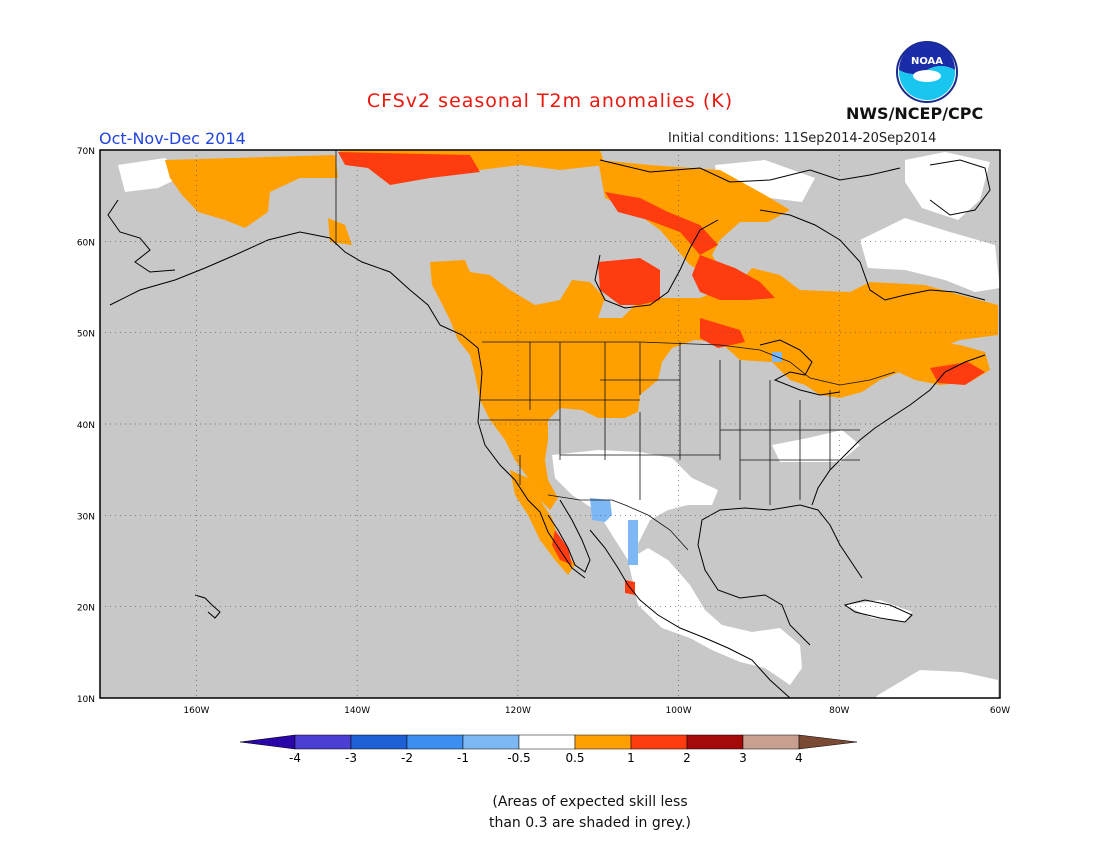 The width and height of the screenshot is (1100, 850). I want to click on lat-tick-label: 30N, so click(86, 517).